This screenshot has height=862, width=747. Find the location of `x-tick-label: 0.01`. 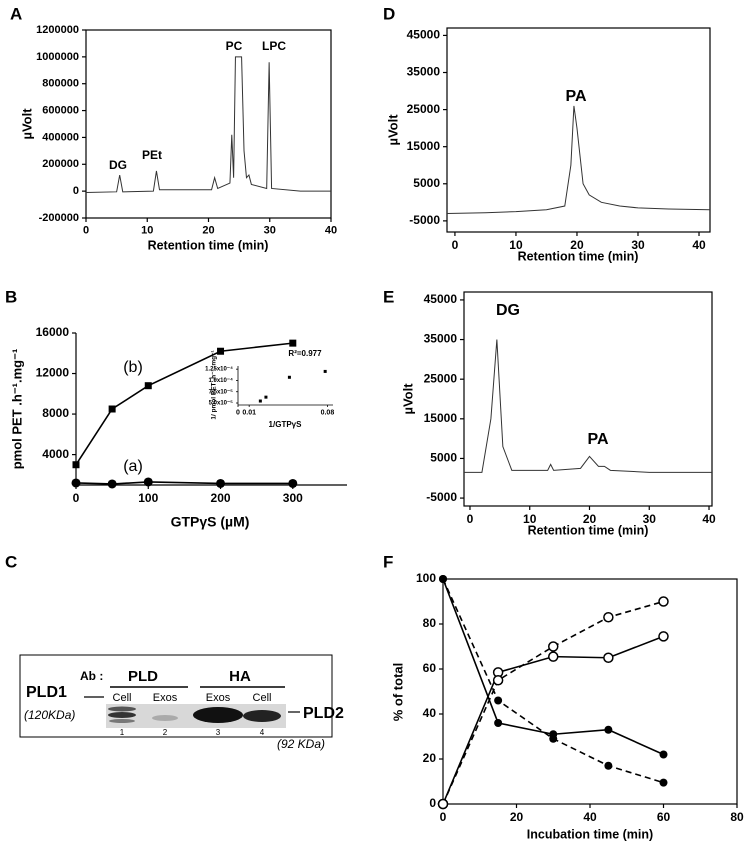

x-tick-label: 0.01 is located at coordinates (249, 412).